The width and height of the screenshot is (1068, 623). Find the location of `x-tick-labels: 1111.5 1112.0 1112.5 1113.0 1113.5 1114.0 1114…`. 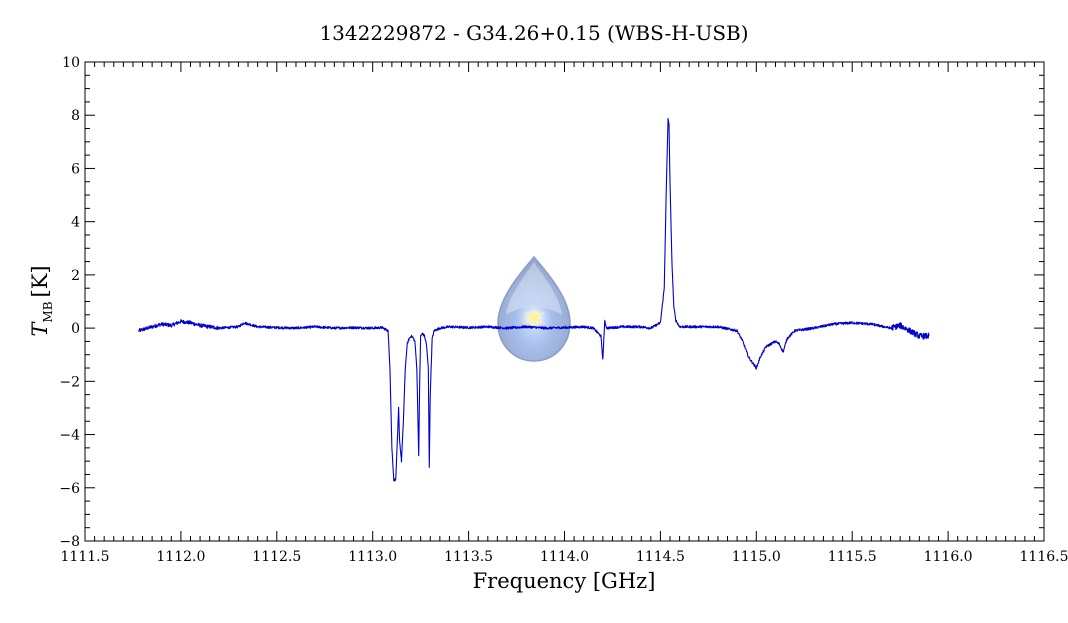

x-tick-labels: 1111.5 1112.0 1112.5 1113.0 1113.5 1114.0 1114… is located at coordinates (564, 557).